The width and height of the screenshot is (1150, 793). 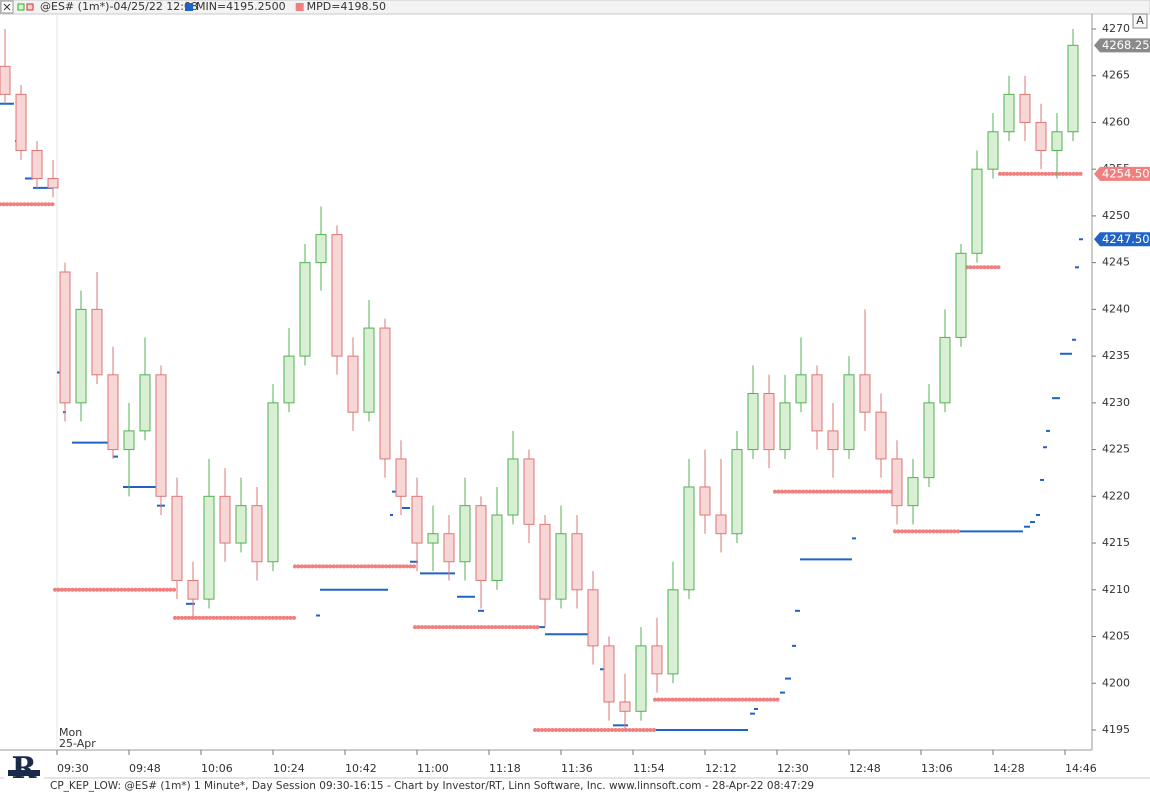 What do you see at coordinates (1009, 768) in the screenshot?
I see `x-tick-label: 14:28` at bounding box center [1009, 768].